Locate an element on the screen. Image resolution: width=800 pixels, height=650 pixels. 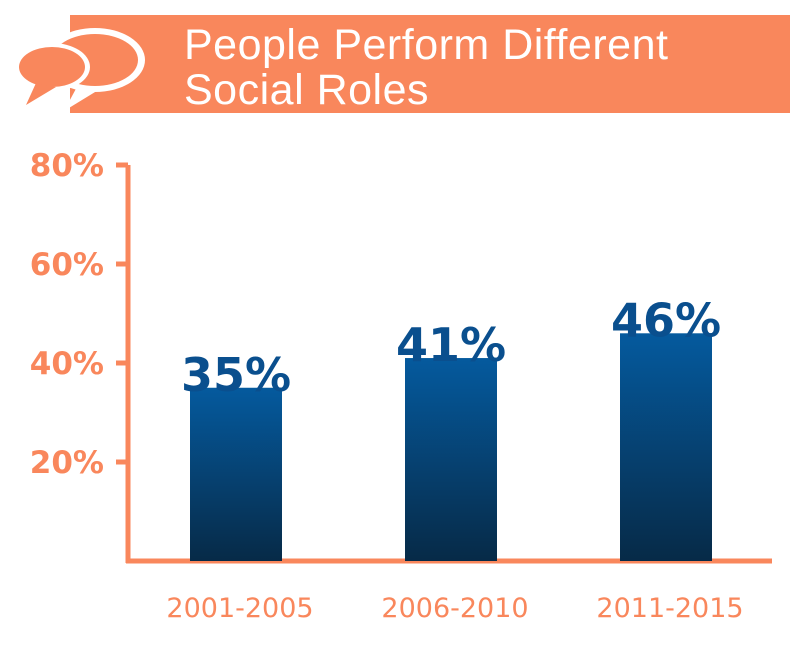
y-tick-label: 60% is located at coordinates (67, 265).